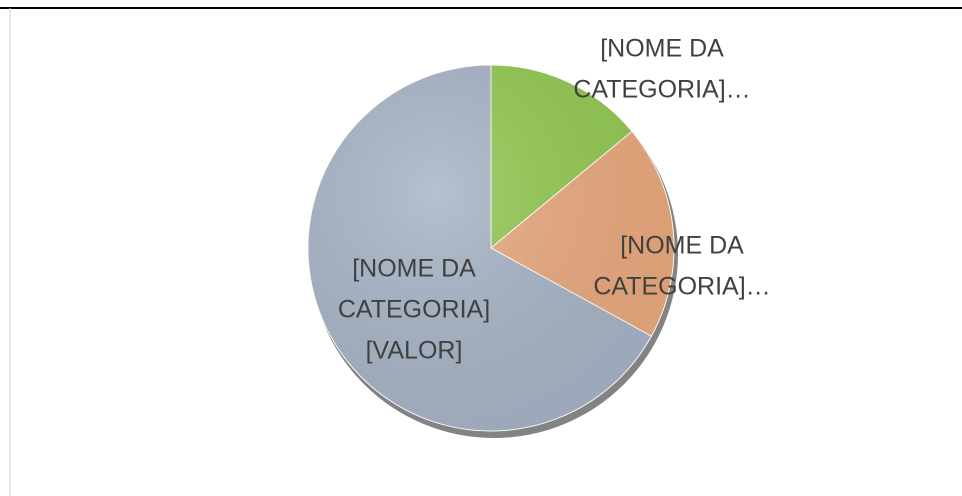 Image resolution: width=962 pixels, height=496 pixels. What do you see at coordinates (414, 310) in the screenshot?
I see `data-label: CATEGORIA]` at bounding box center [414, 310].